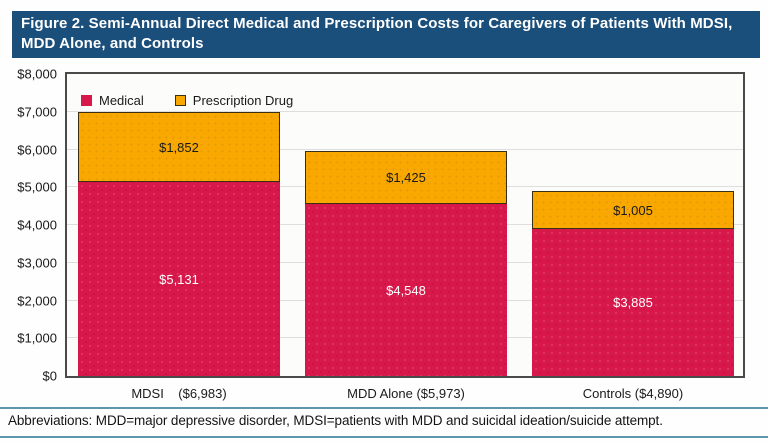 This screenshot has width=768, height=444. I want to click on footnote-rule-top, so click(384, 408).